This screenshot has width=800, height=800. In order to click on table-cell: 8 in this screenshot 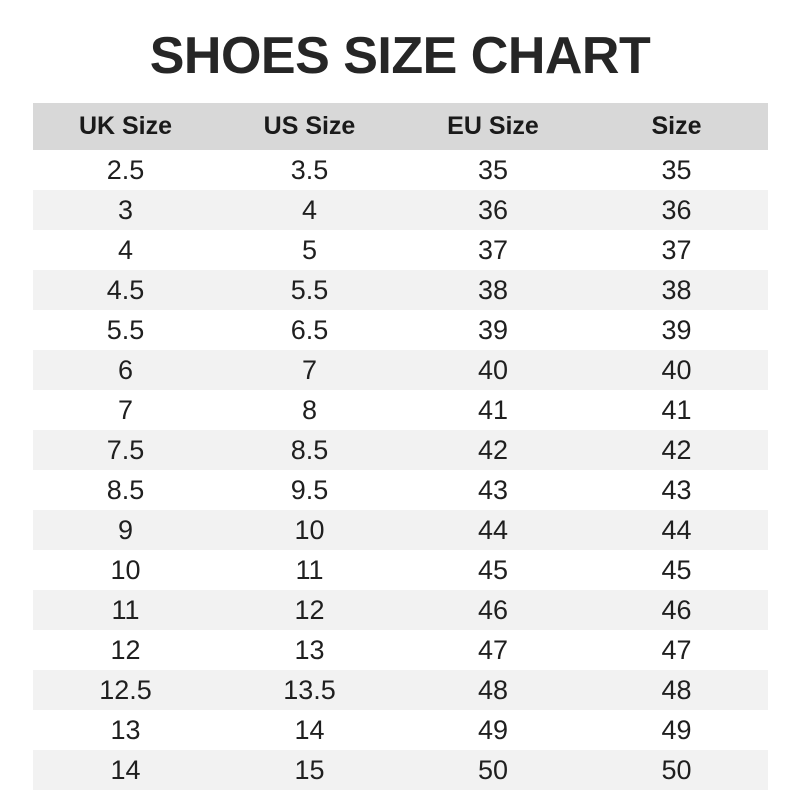, I will do `click(309, 409)`.